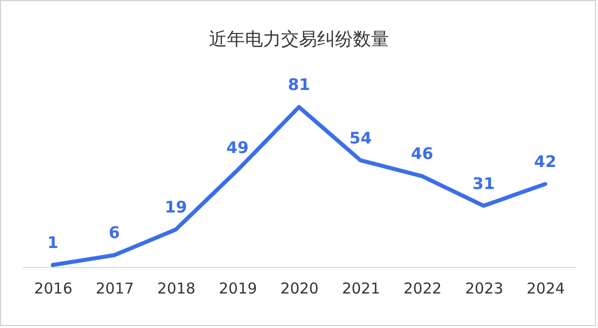 The height and width of the screenshot is (328, 598). I want to click on data-label: 19, so click(176, 206).